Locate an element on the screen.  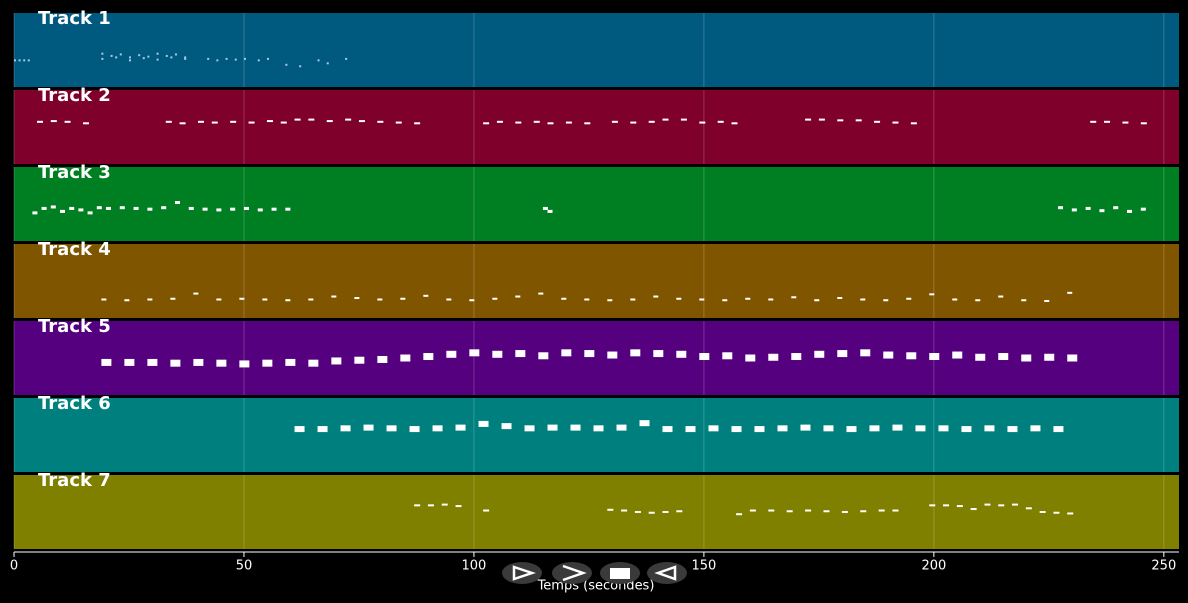
track-band is located at coordinates (596, 50).